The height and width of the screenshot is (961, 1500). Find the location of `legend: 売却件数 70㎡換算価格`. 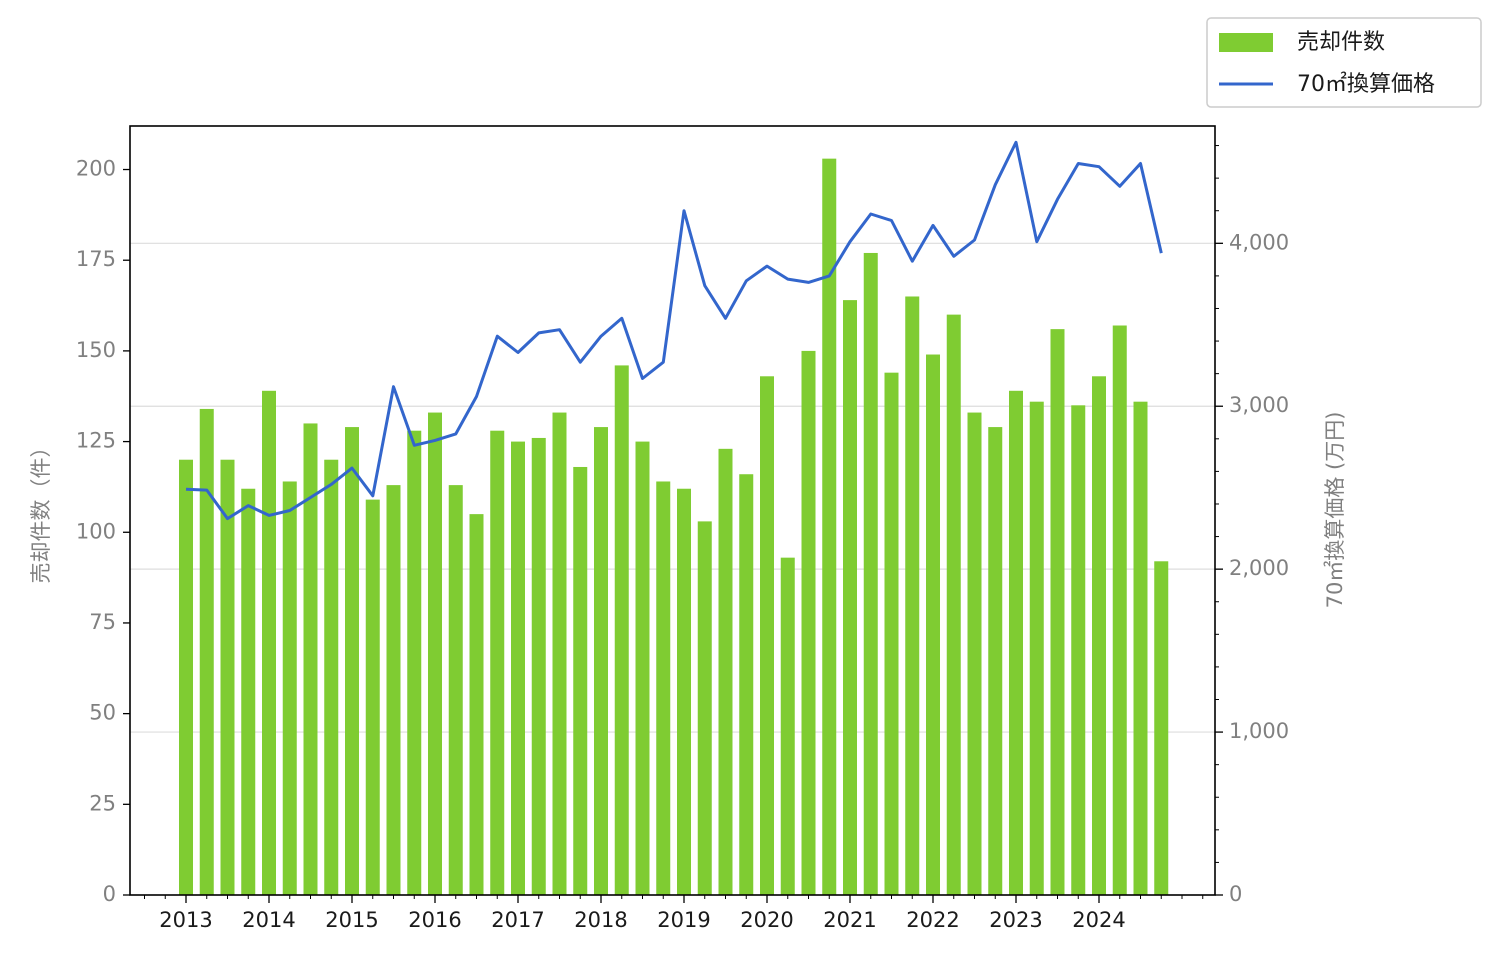

legend: 売却件数 70㎡換算価格 is located at coordinates (1344, 62).